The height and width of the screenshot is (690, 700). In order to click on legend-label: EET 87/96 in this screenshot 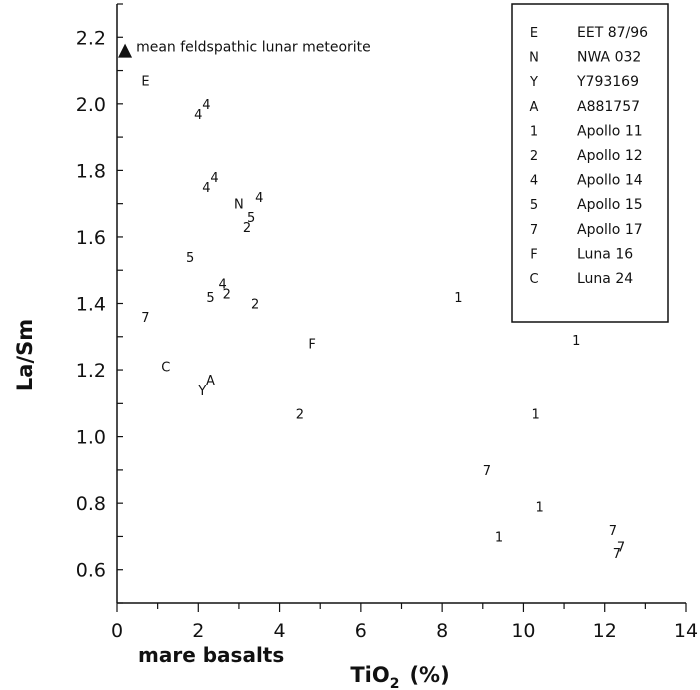, I will do `click(612, 33)`.